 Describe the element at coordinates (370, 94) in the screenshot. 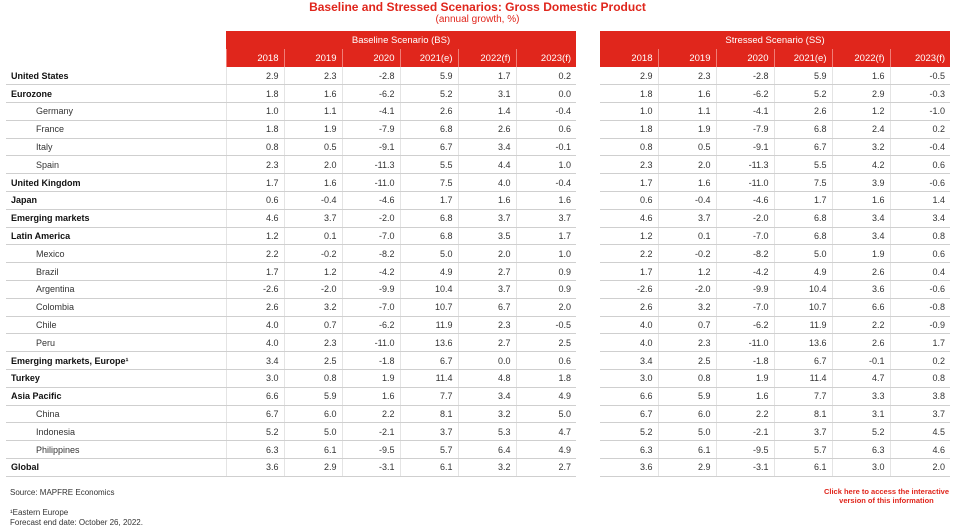

I see `bs-value-cell: -6.2` at that location.